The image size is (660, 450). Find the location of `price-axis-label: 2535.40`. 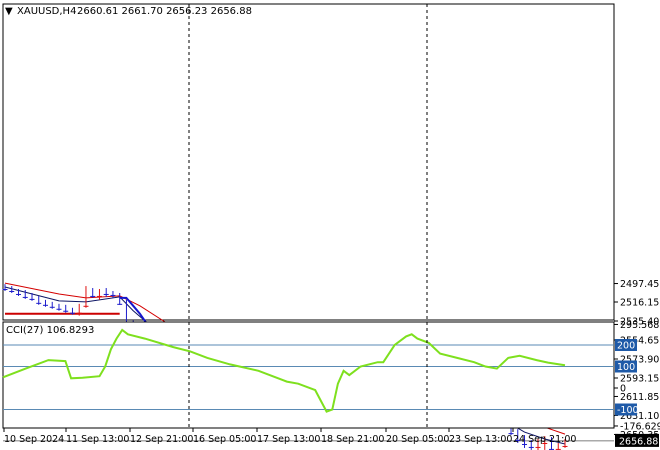

price-axis-label: 2535.40 is located at coordinates (639, 322).